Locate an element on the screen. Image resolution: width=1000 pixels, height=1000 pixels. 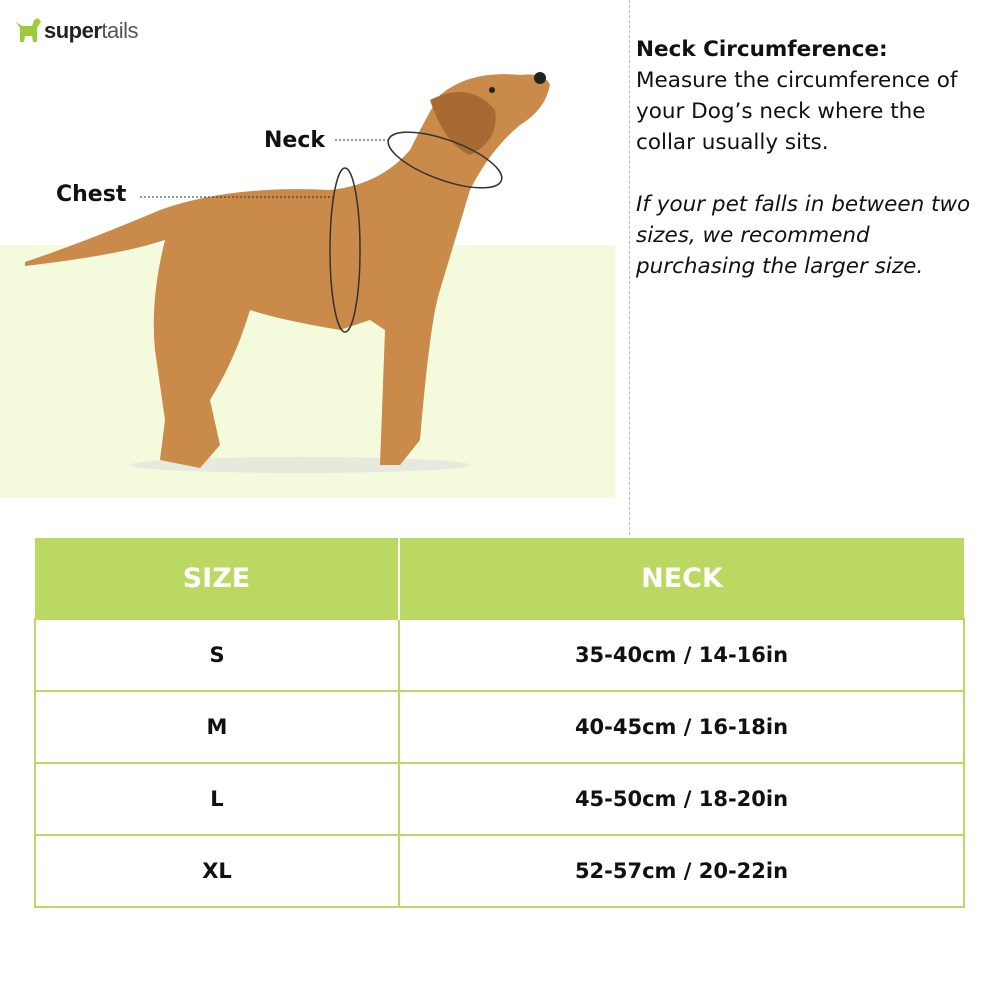
size-cell: S is located at coordinates (217, 655).